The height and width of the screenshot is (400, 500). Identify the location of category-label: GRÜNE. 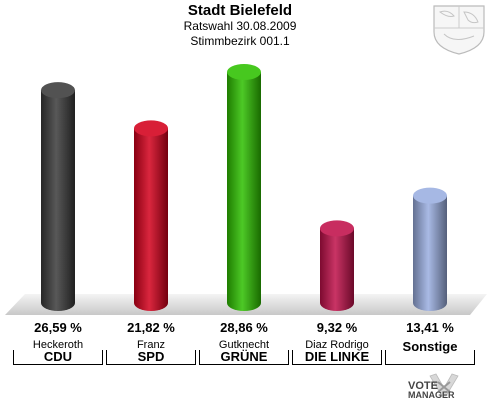
(244, 356).